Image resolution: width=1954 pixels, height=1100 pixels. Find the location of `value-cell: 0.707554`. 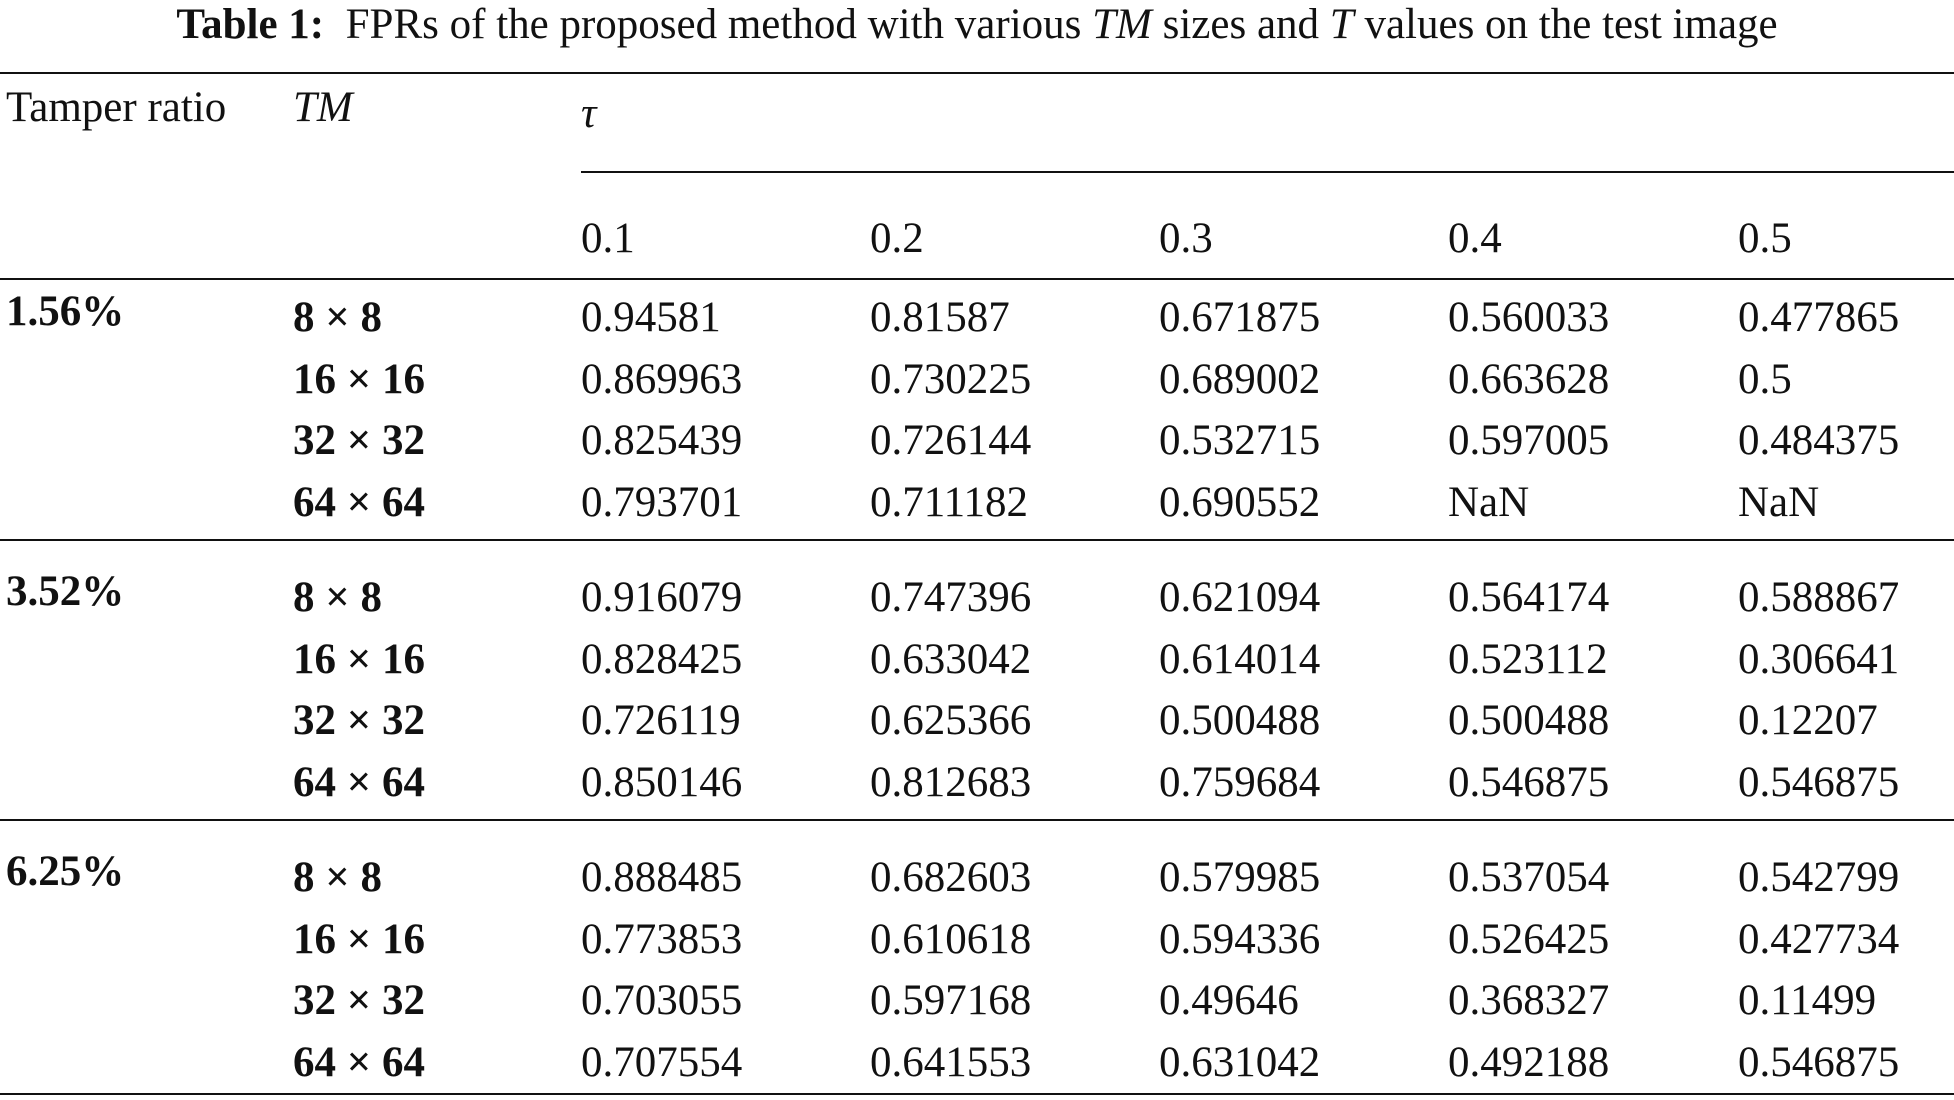

value-cell: 0.707554 is located at coordinates (662, 1062).